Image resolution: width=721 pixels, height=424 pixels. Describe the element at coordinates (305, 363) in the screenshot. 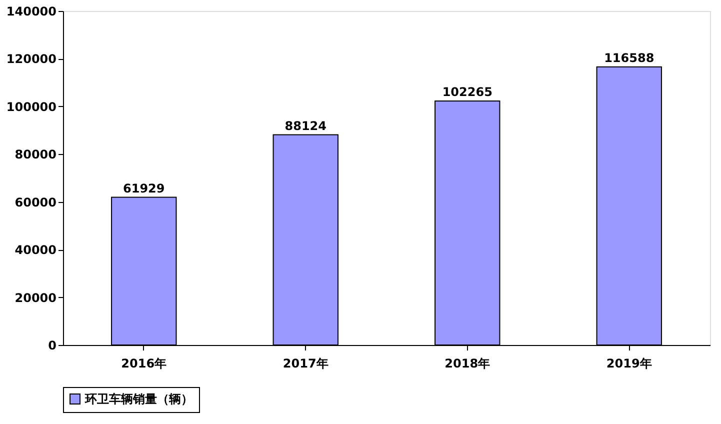

I see `x-tick-label: 2017年` at that location.